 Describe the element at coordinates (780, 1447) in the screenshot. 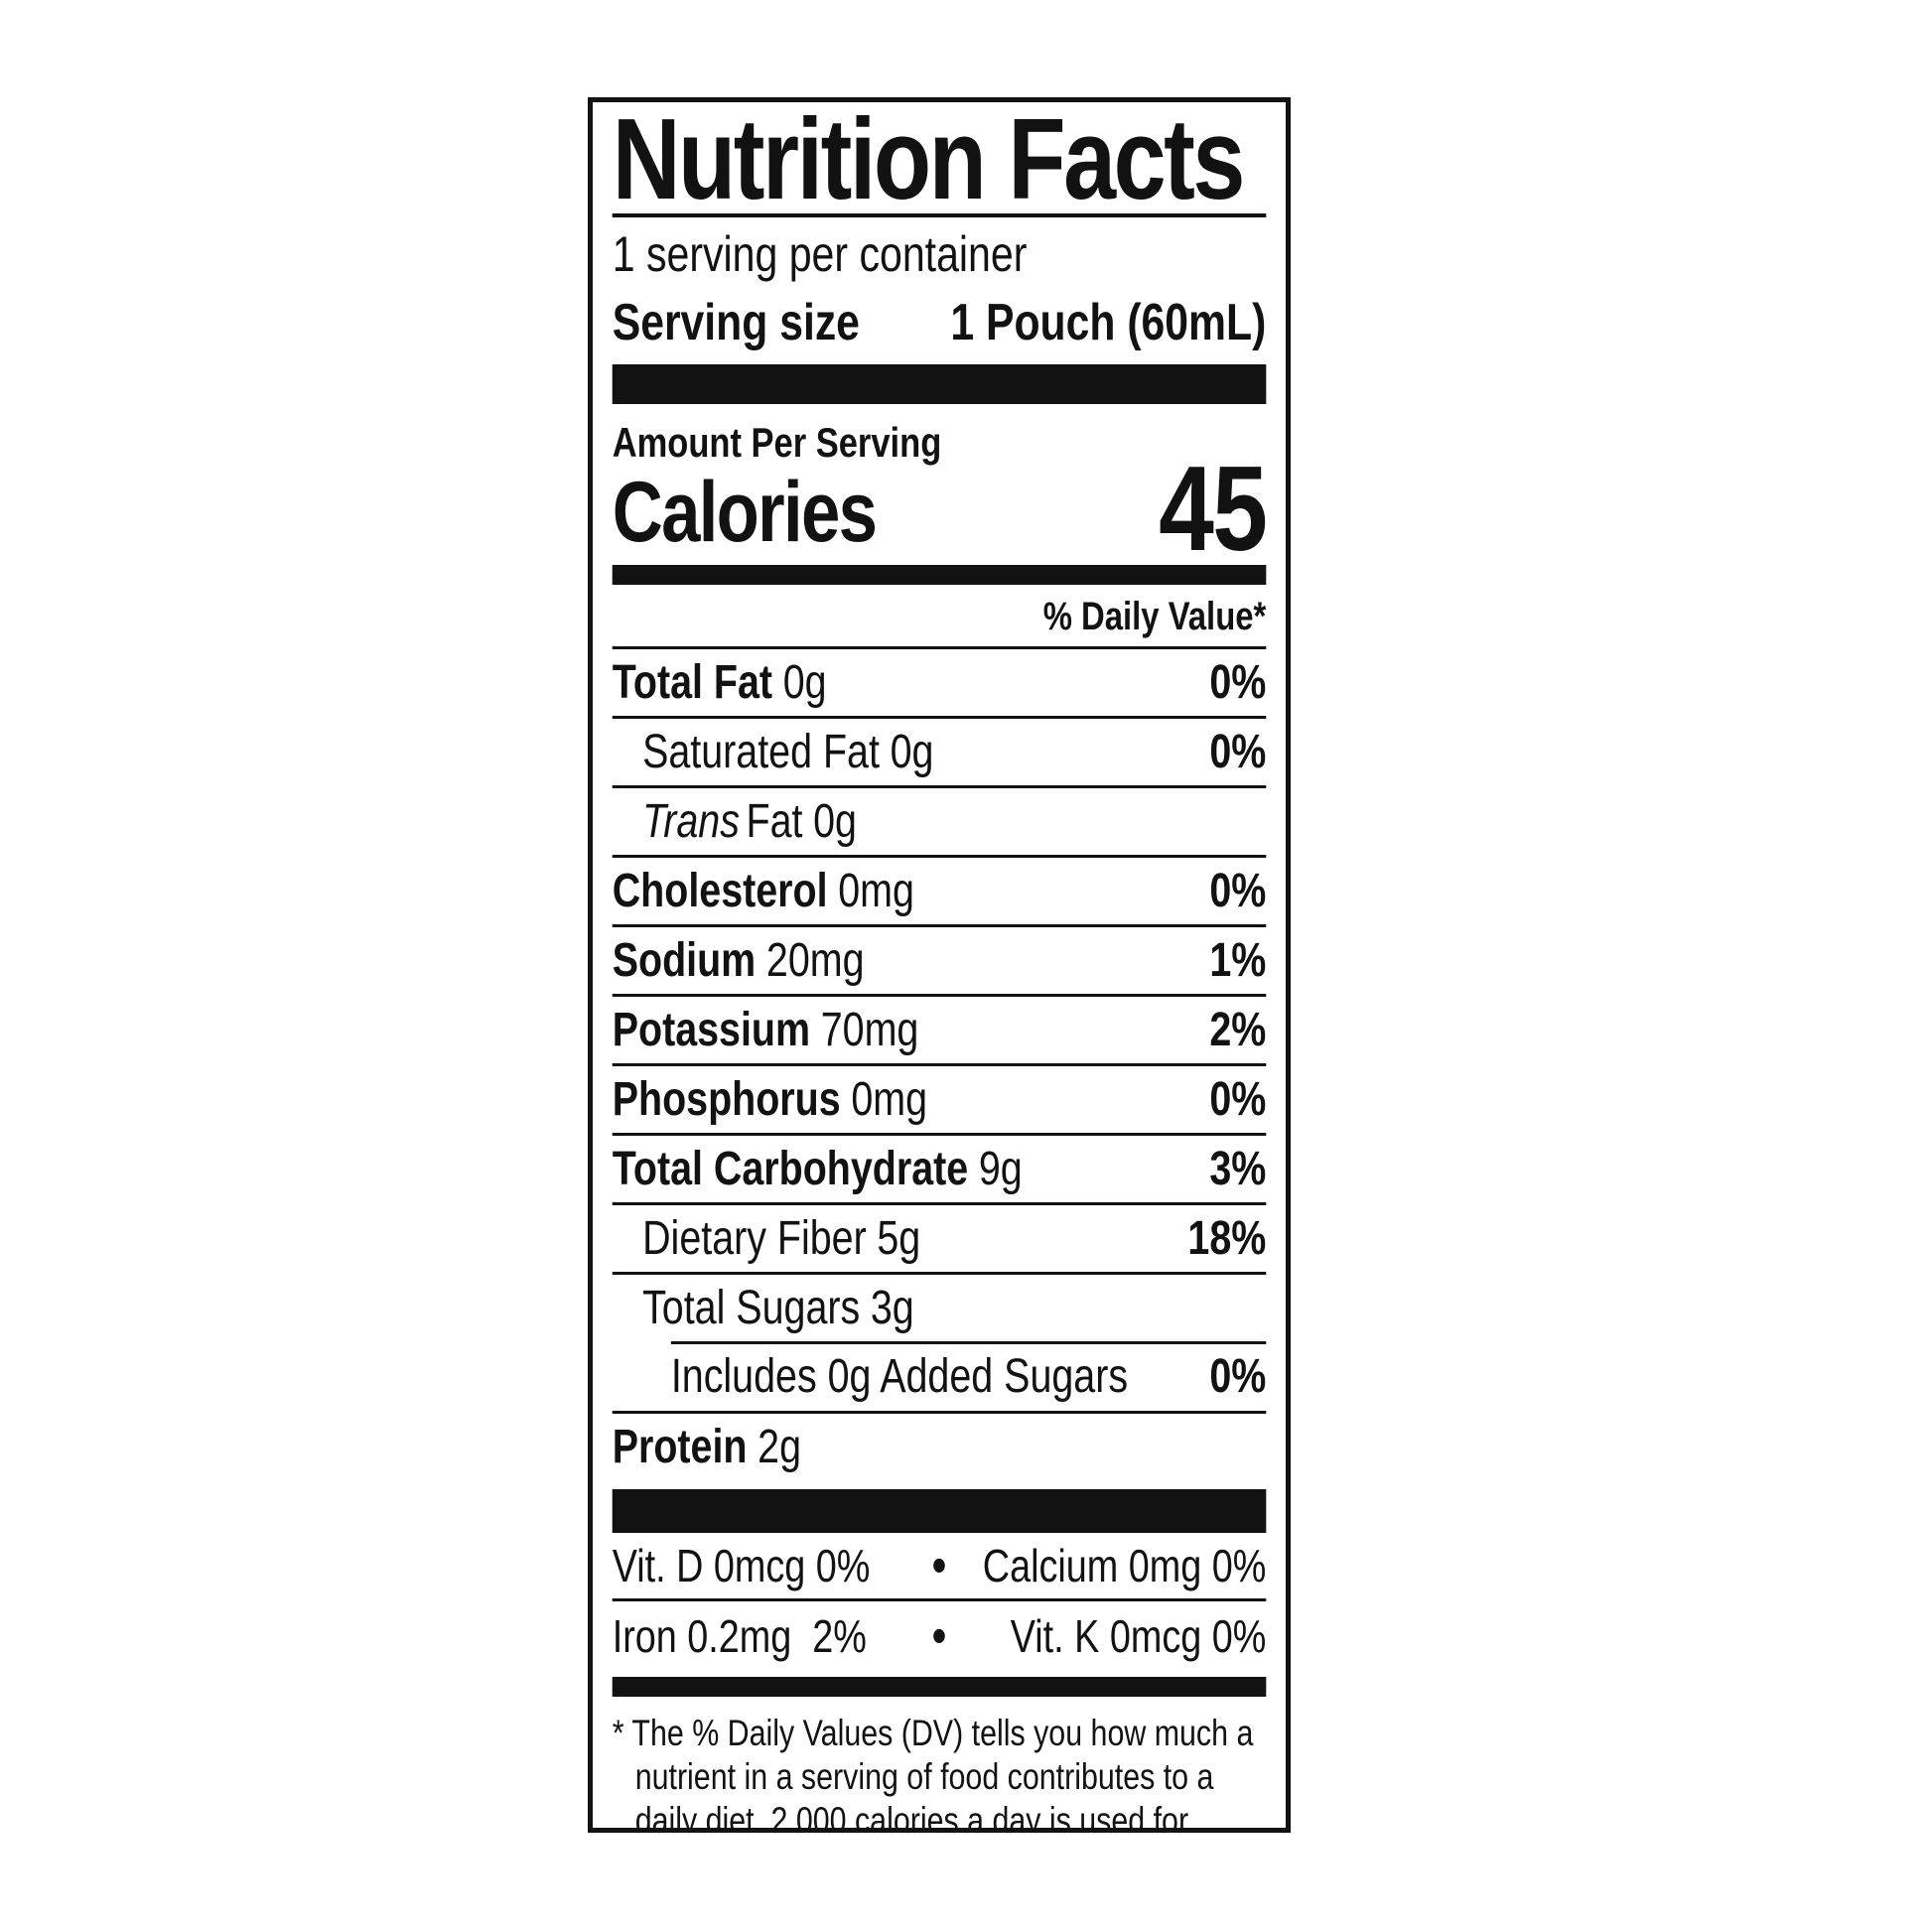

I see `nutrient-amount: 2g` at that location.